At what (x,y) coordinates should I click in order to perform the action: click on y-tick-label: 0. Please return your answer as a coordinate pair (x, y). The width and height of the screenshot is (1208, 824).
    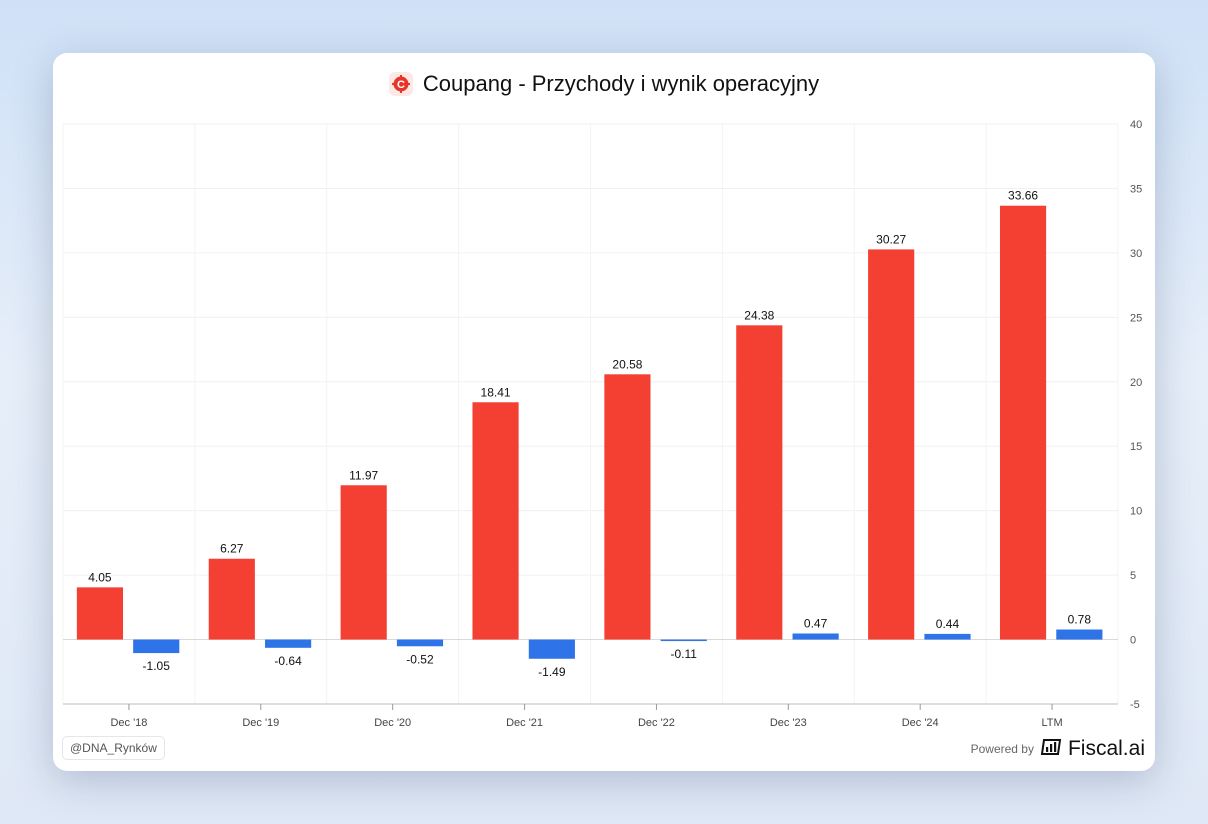
    Looking at the image, I should click on (1133, 641).